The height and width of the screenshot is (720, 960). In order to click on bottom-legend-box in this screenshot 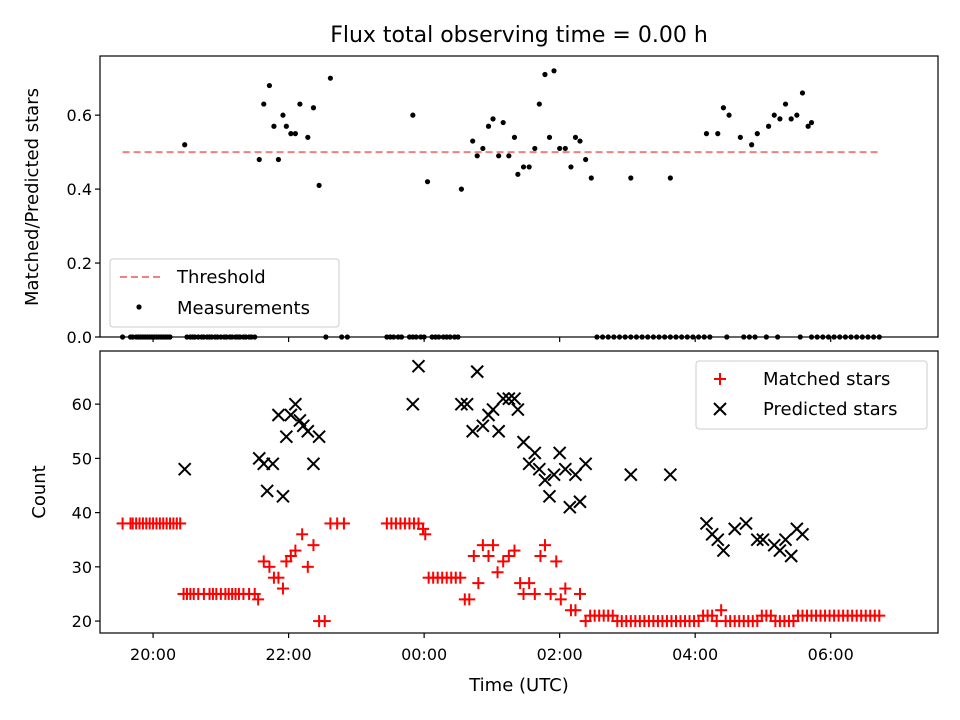, I will do `click(811, 395)`.